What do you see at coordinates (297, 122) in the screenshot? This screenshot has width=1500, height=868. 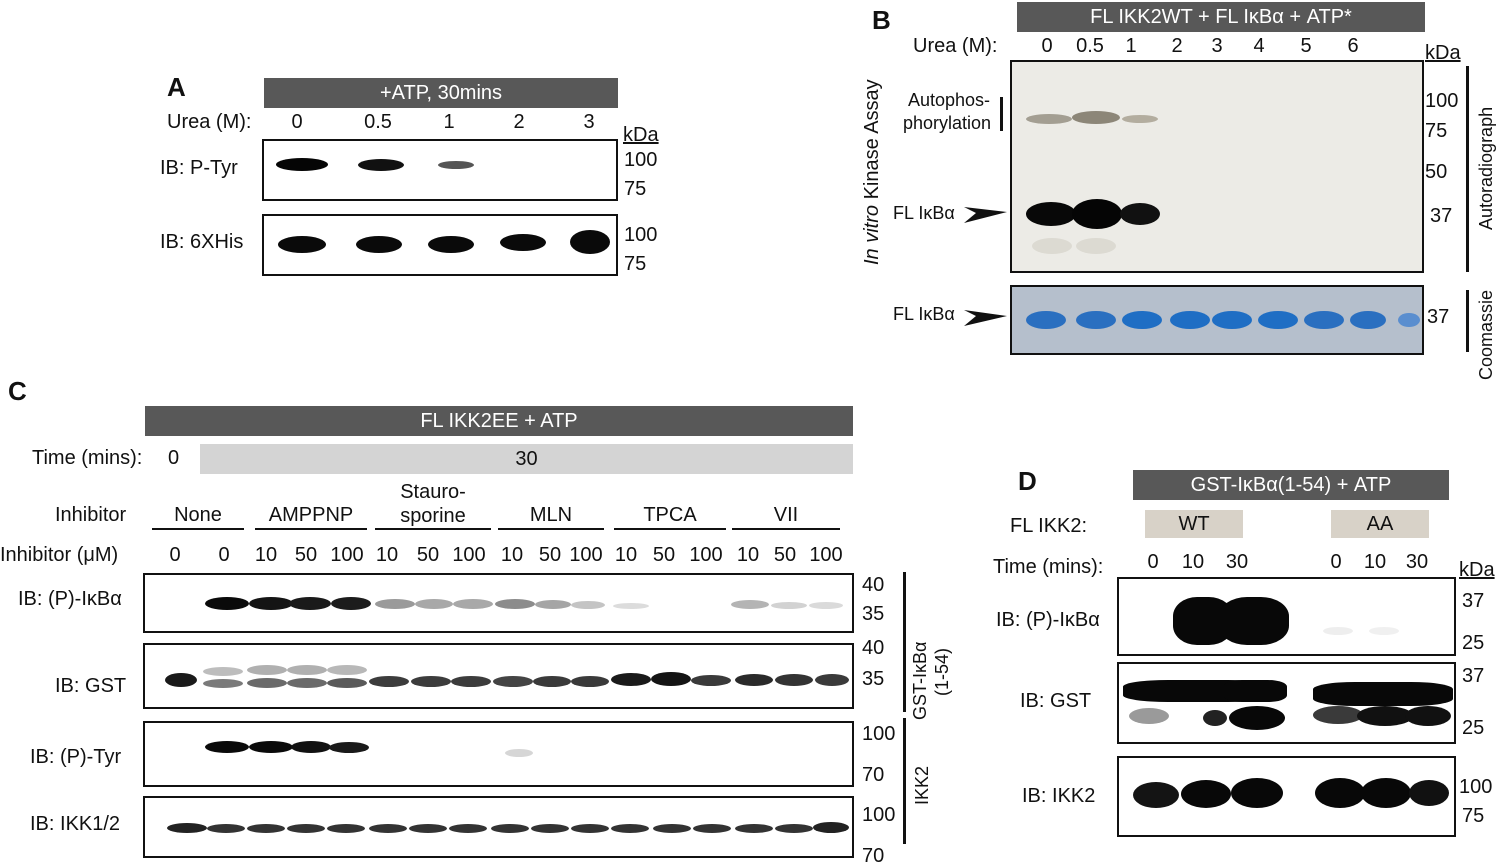 I see `panel-a-lane-0: 0` at bounding box center [297, 122].